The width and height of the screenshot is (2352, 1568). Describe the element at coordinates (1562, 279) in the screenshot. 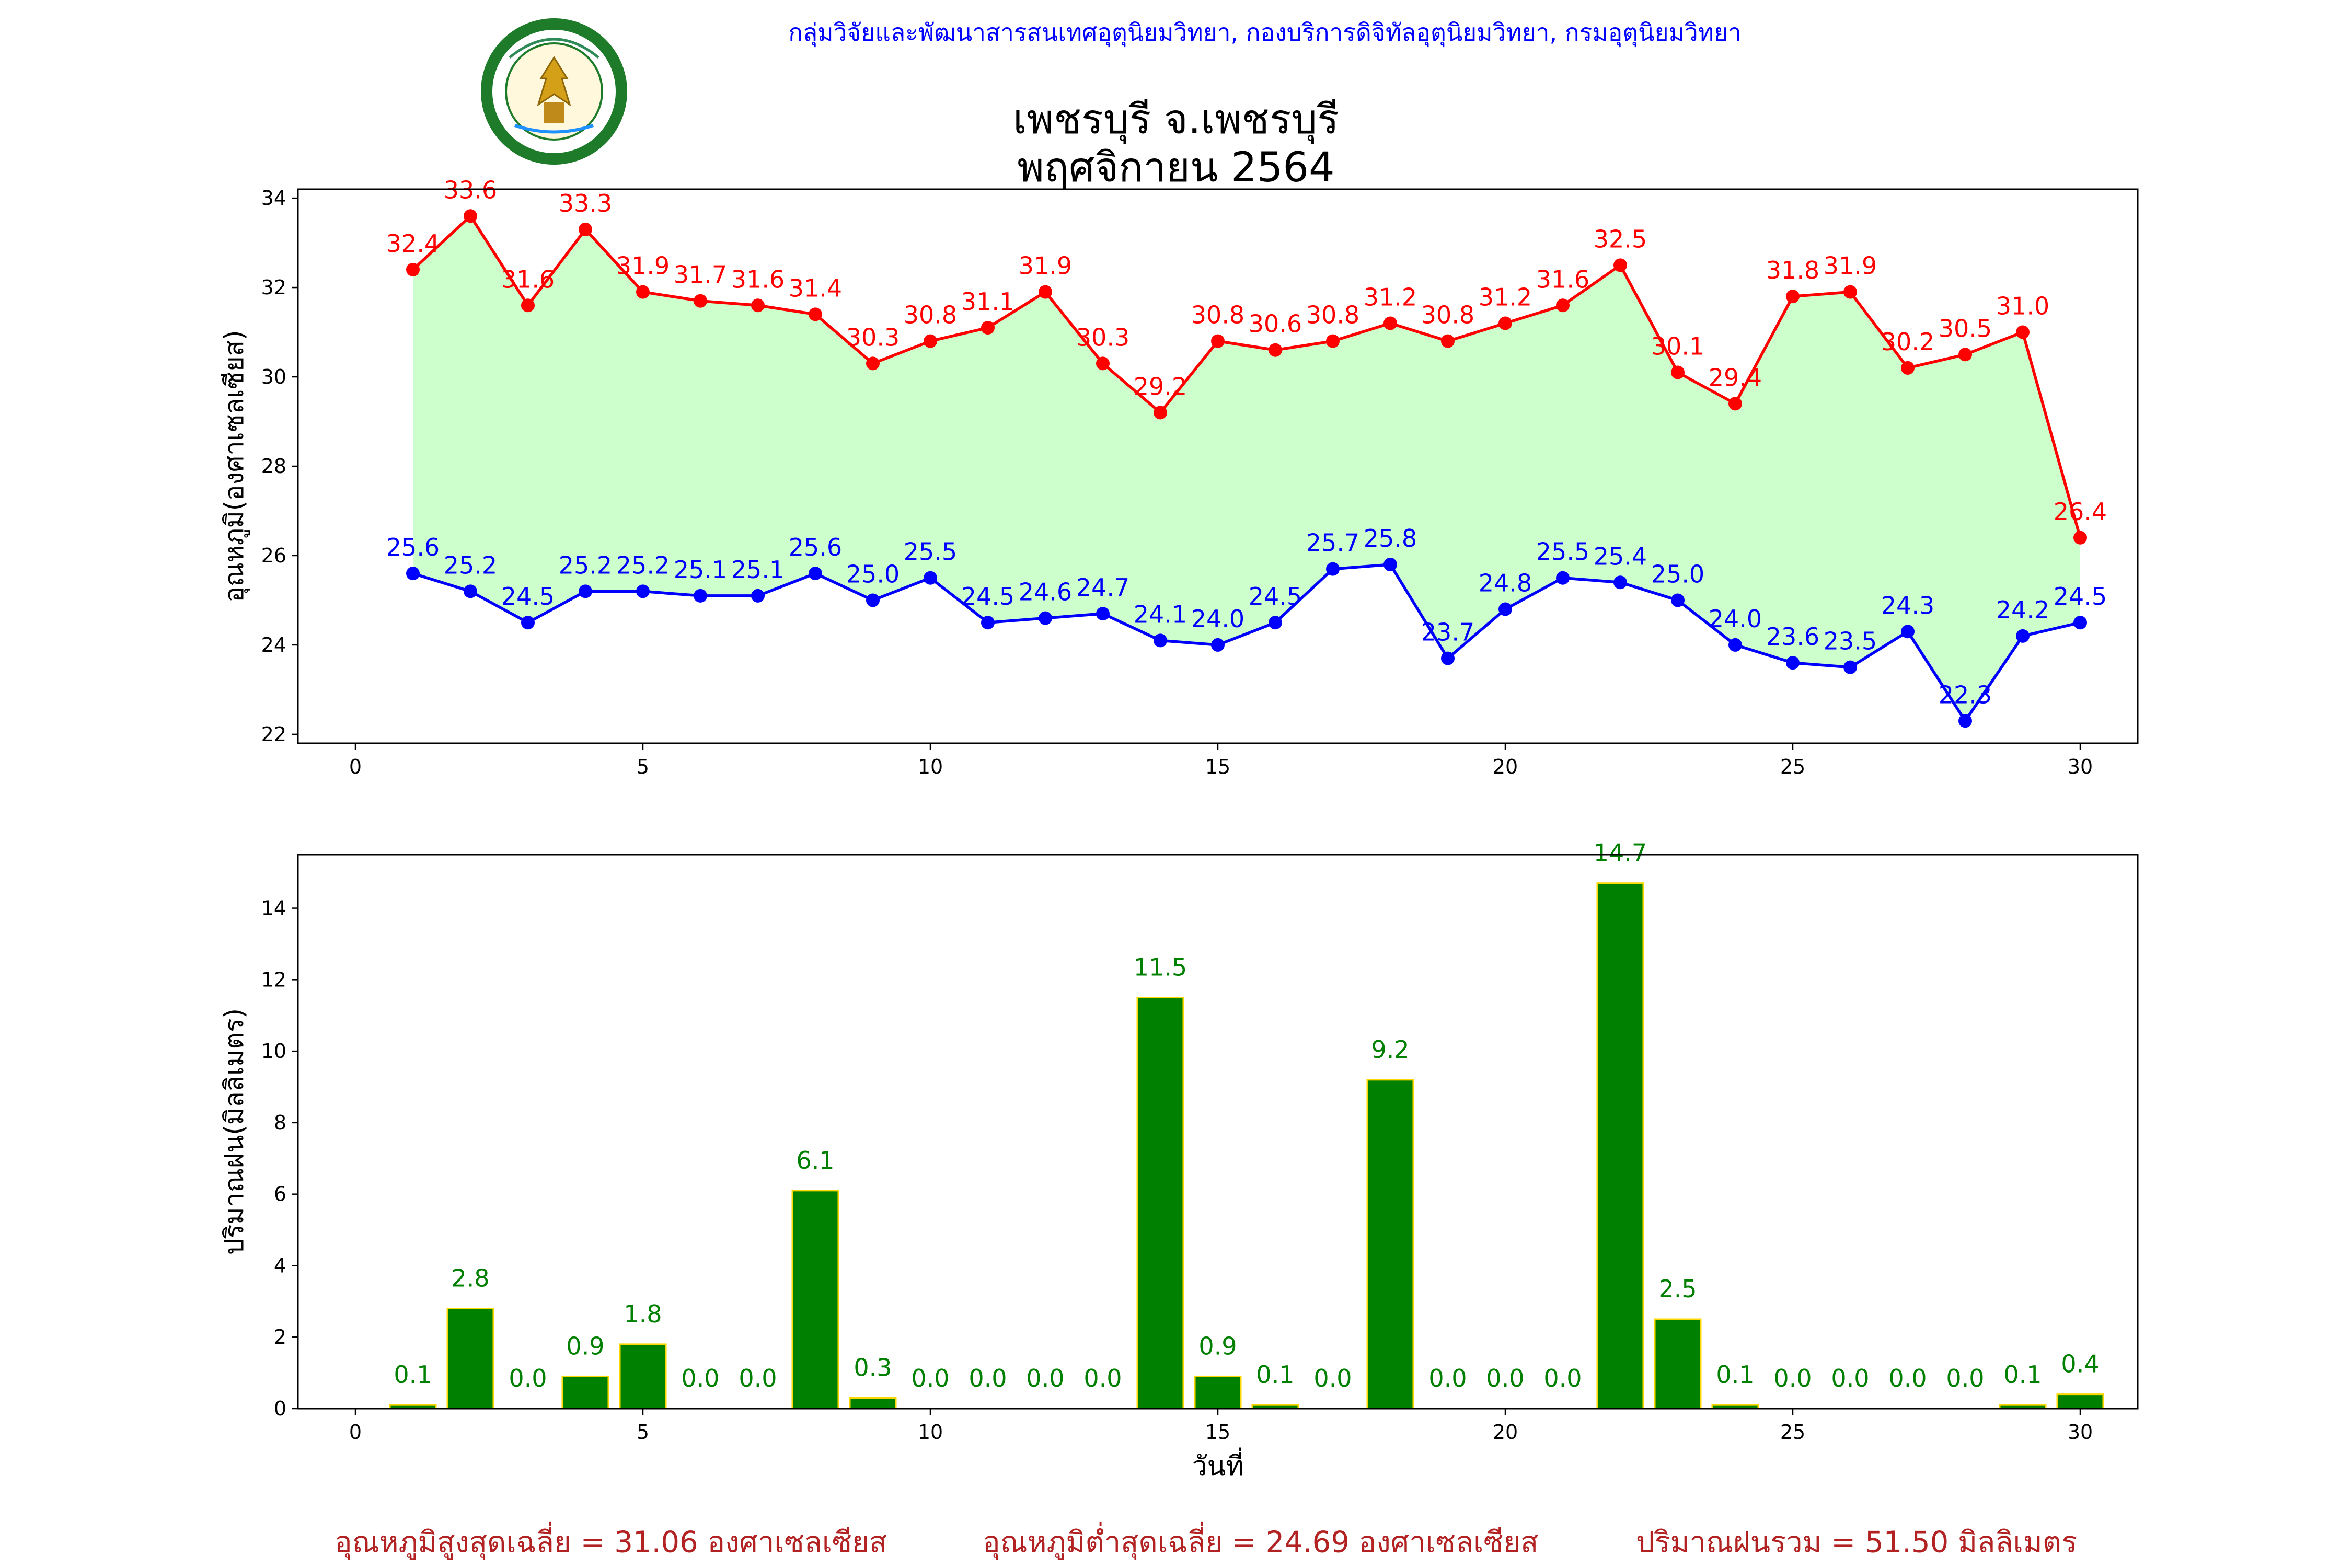

I see `tmax-data-label: 31.6` at that location.